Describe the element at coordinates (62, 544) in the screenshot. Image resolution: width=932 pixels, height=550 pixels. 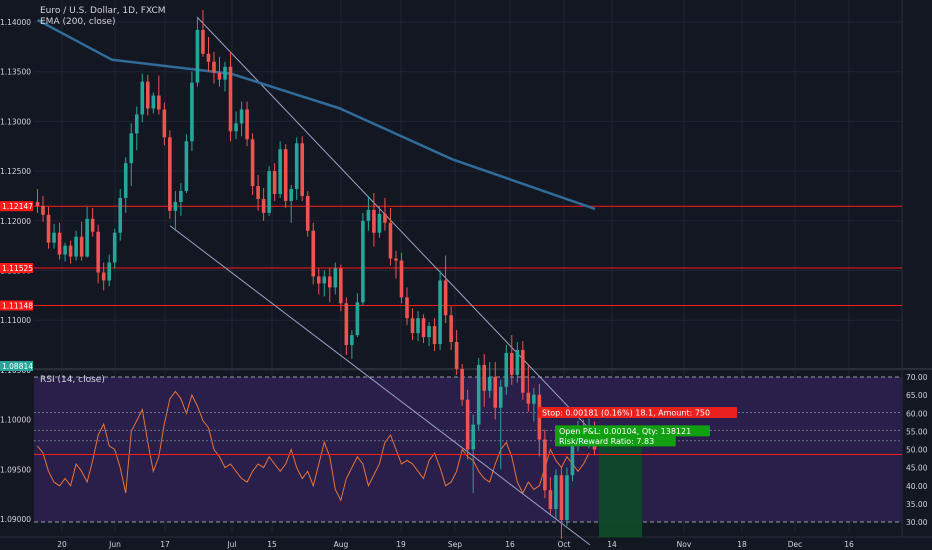
I see `time-tick-label: 20` at that location.